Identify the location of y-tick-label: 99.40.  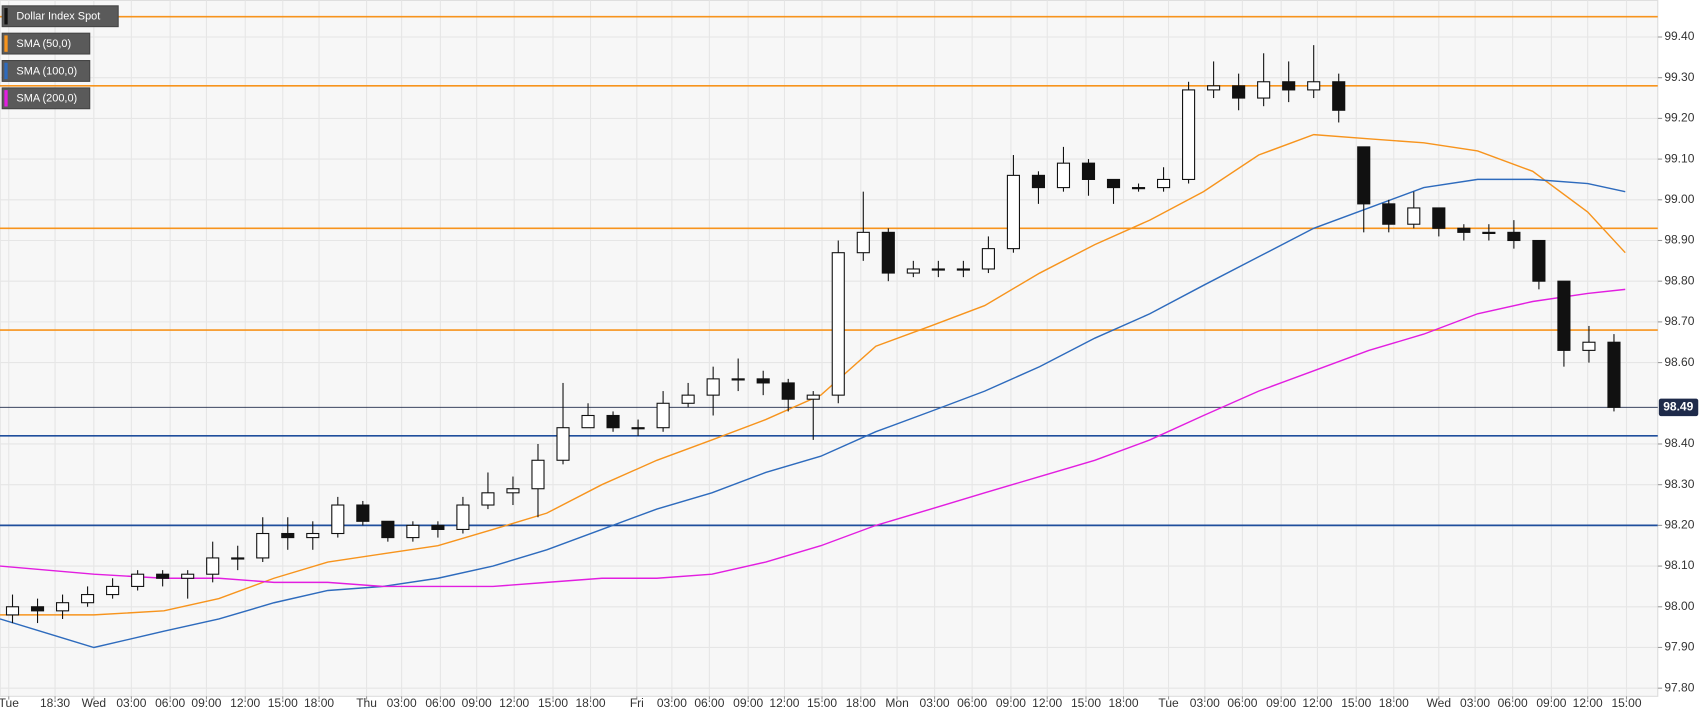
(1679, 36).